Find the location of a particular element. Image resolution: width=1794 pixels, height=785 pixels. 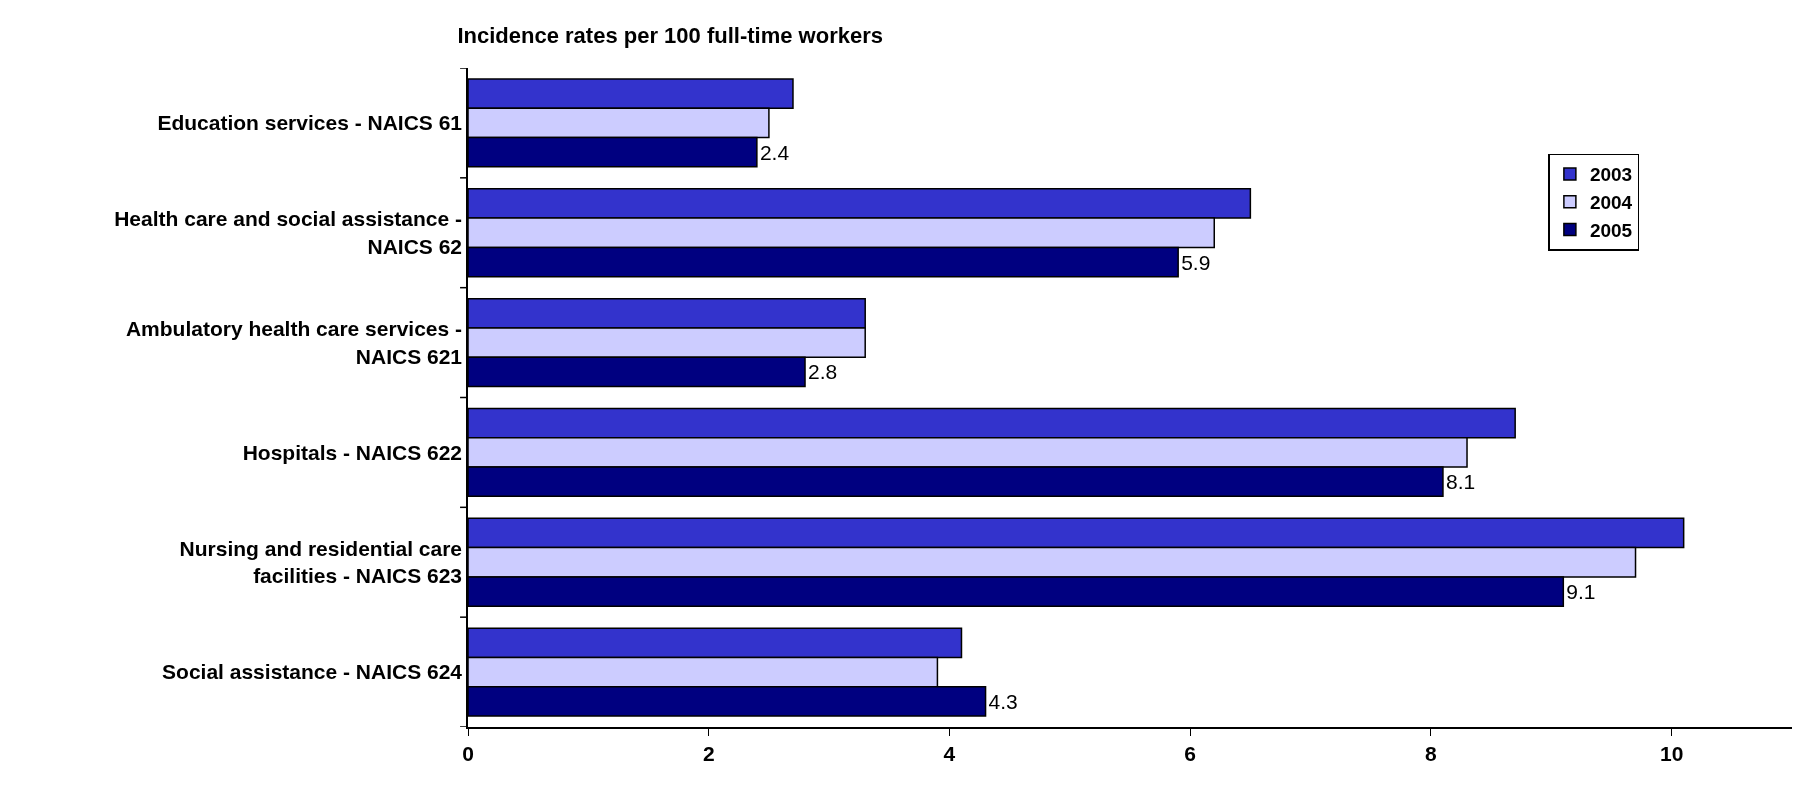

data-label: 2.4 is located at coordinates (774, 152).